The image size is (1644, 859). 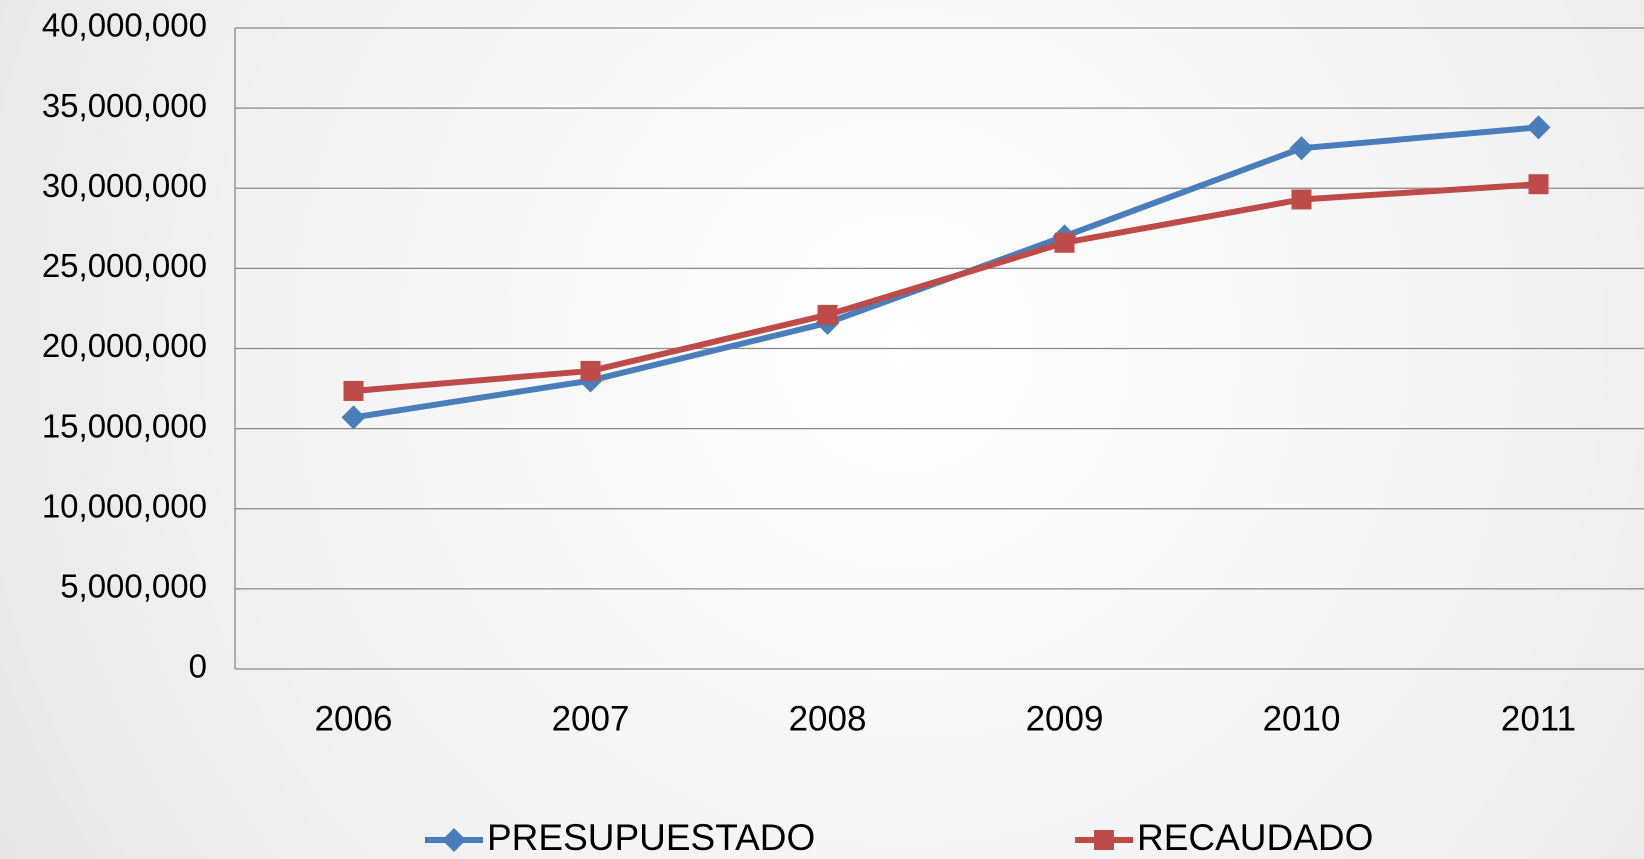 I want to click on y-tick-label: 5,000,000, so click(x=133, y=586).